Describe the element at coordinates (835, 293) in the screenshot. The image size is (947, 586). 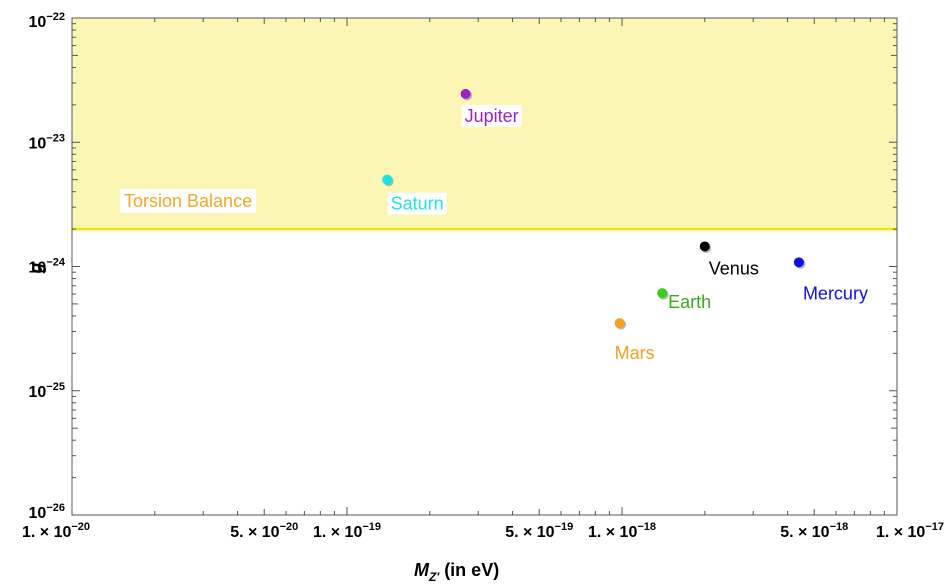
I see `point-label-mercury: Mercury` at that location.